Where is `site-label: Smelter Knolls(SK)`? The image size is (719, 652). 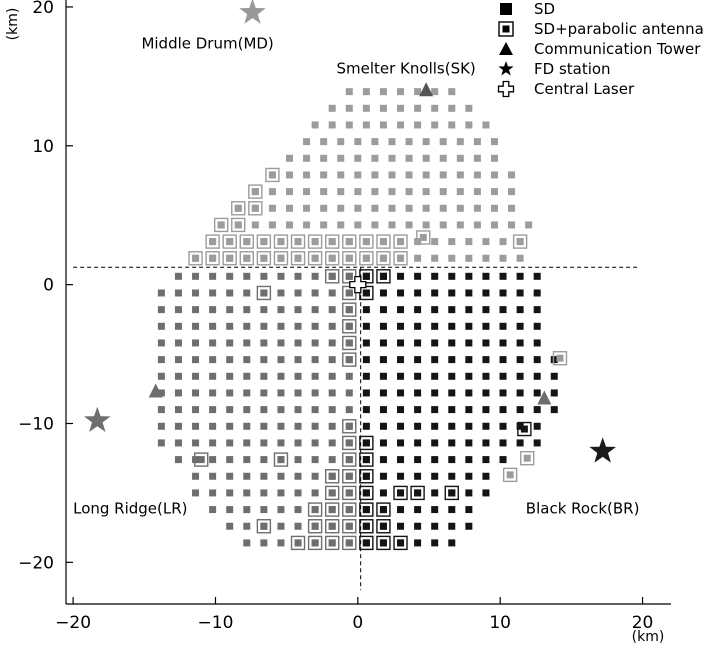 site-label: Smelter Knolls(SK) is located at coordinates (405, 69).